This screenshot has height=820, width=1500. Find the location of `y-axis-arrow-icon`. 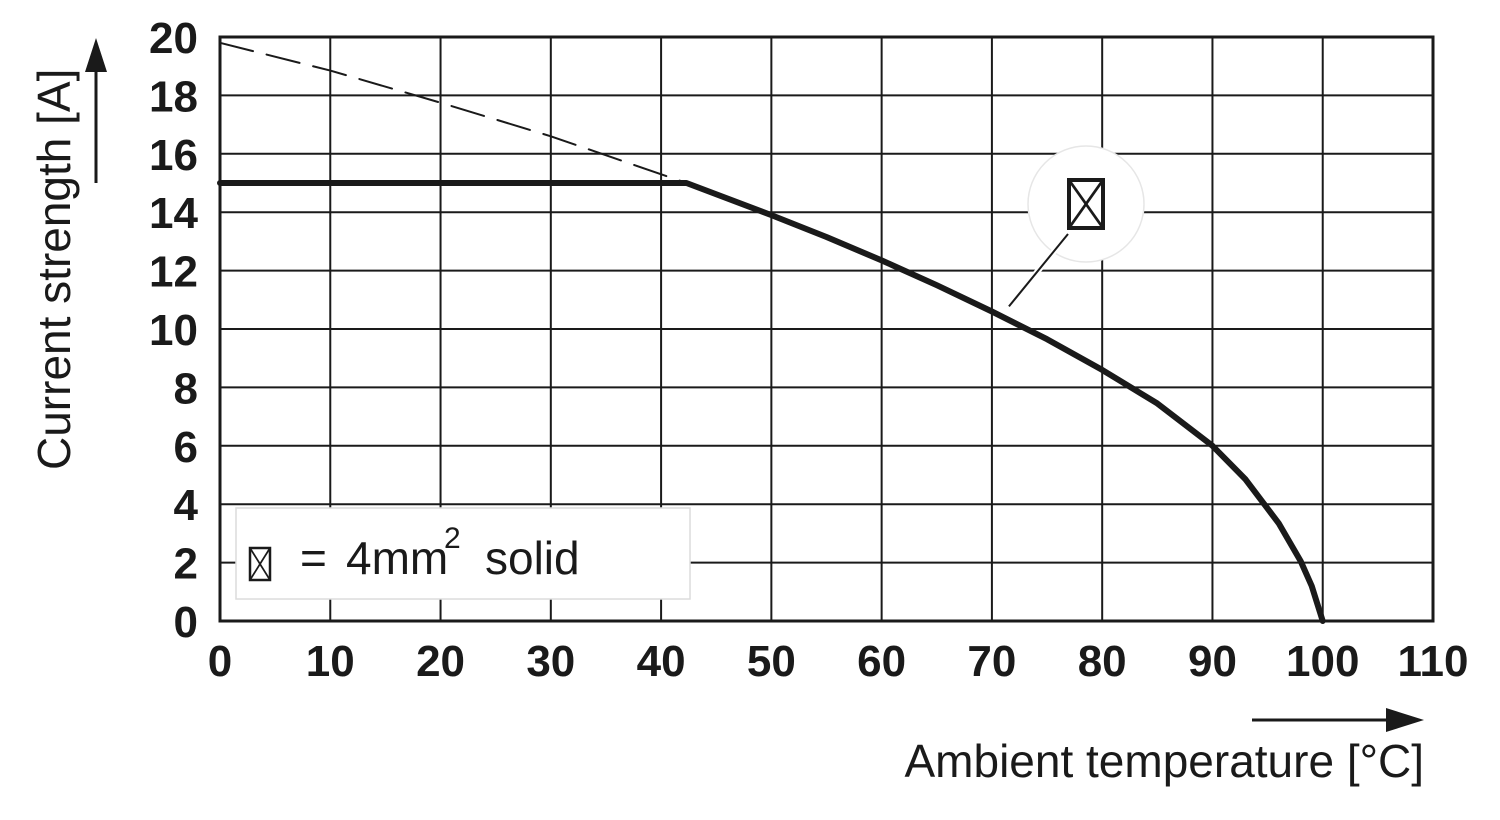

y-axis-arrow-icon is located at coordinates (96, 55).